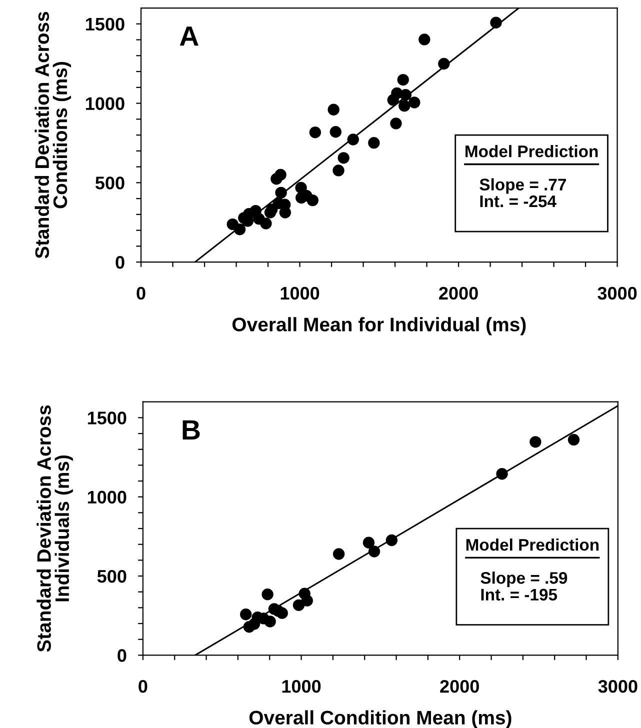 Image resolution: width=641 pixels, height=728 pixels. I want to click on annotation: A, so click(189, 36).